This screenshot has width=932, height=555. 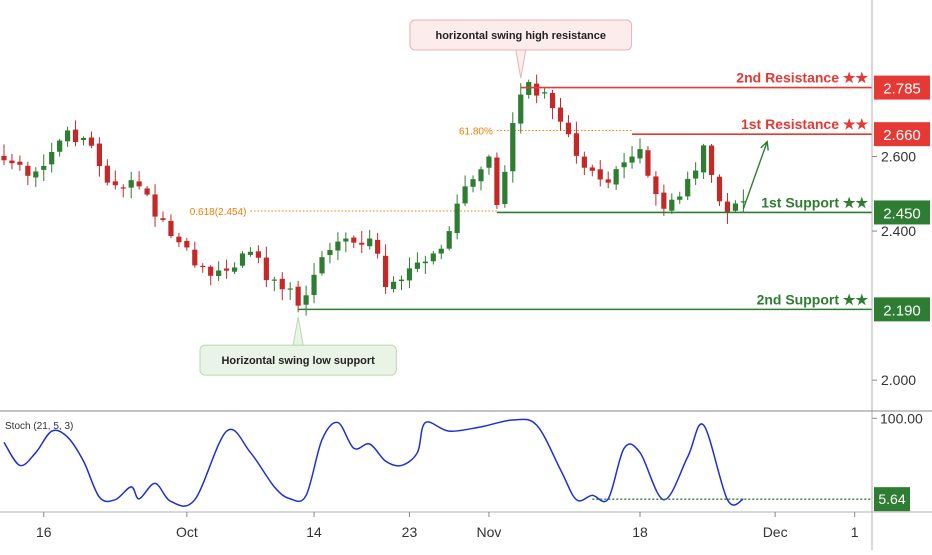 I want to click on fib-label: 61.80%, so click(x=476, y=131).